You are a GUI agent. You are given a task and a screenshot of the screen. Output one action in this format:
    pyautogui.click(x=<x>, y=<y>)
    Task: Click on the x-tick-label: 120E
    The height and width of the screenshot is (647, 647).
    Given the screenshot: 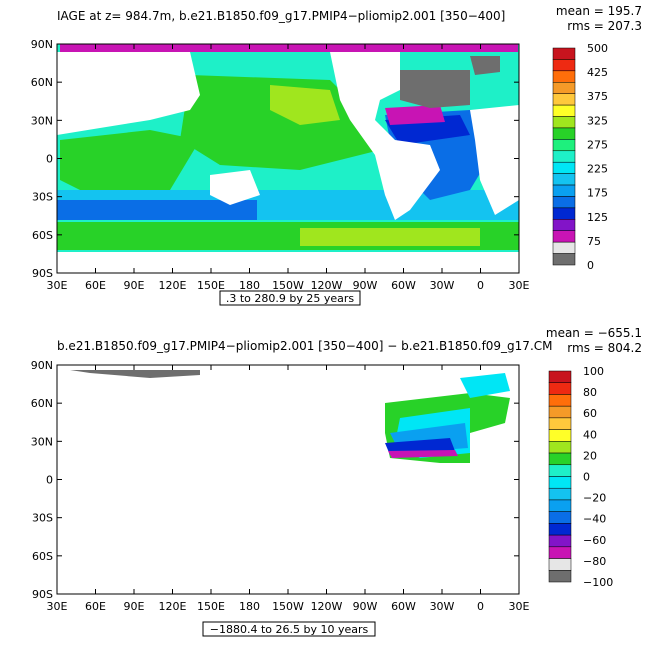 What is the action you would take?
    pyautogui.click(x=173, y=285)
    